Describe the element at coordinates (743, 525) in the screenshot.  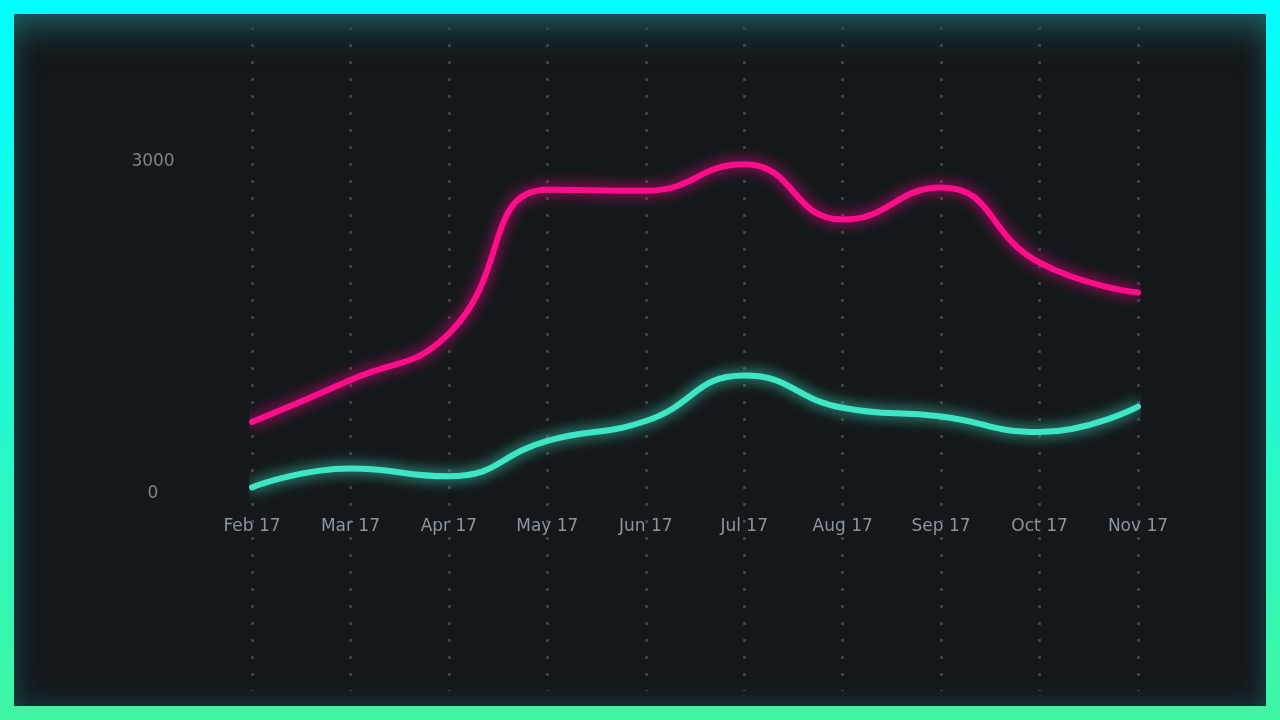
I see `x-tick-label: Jul 17` at that location.